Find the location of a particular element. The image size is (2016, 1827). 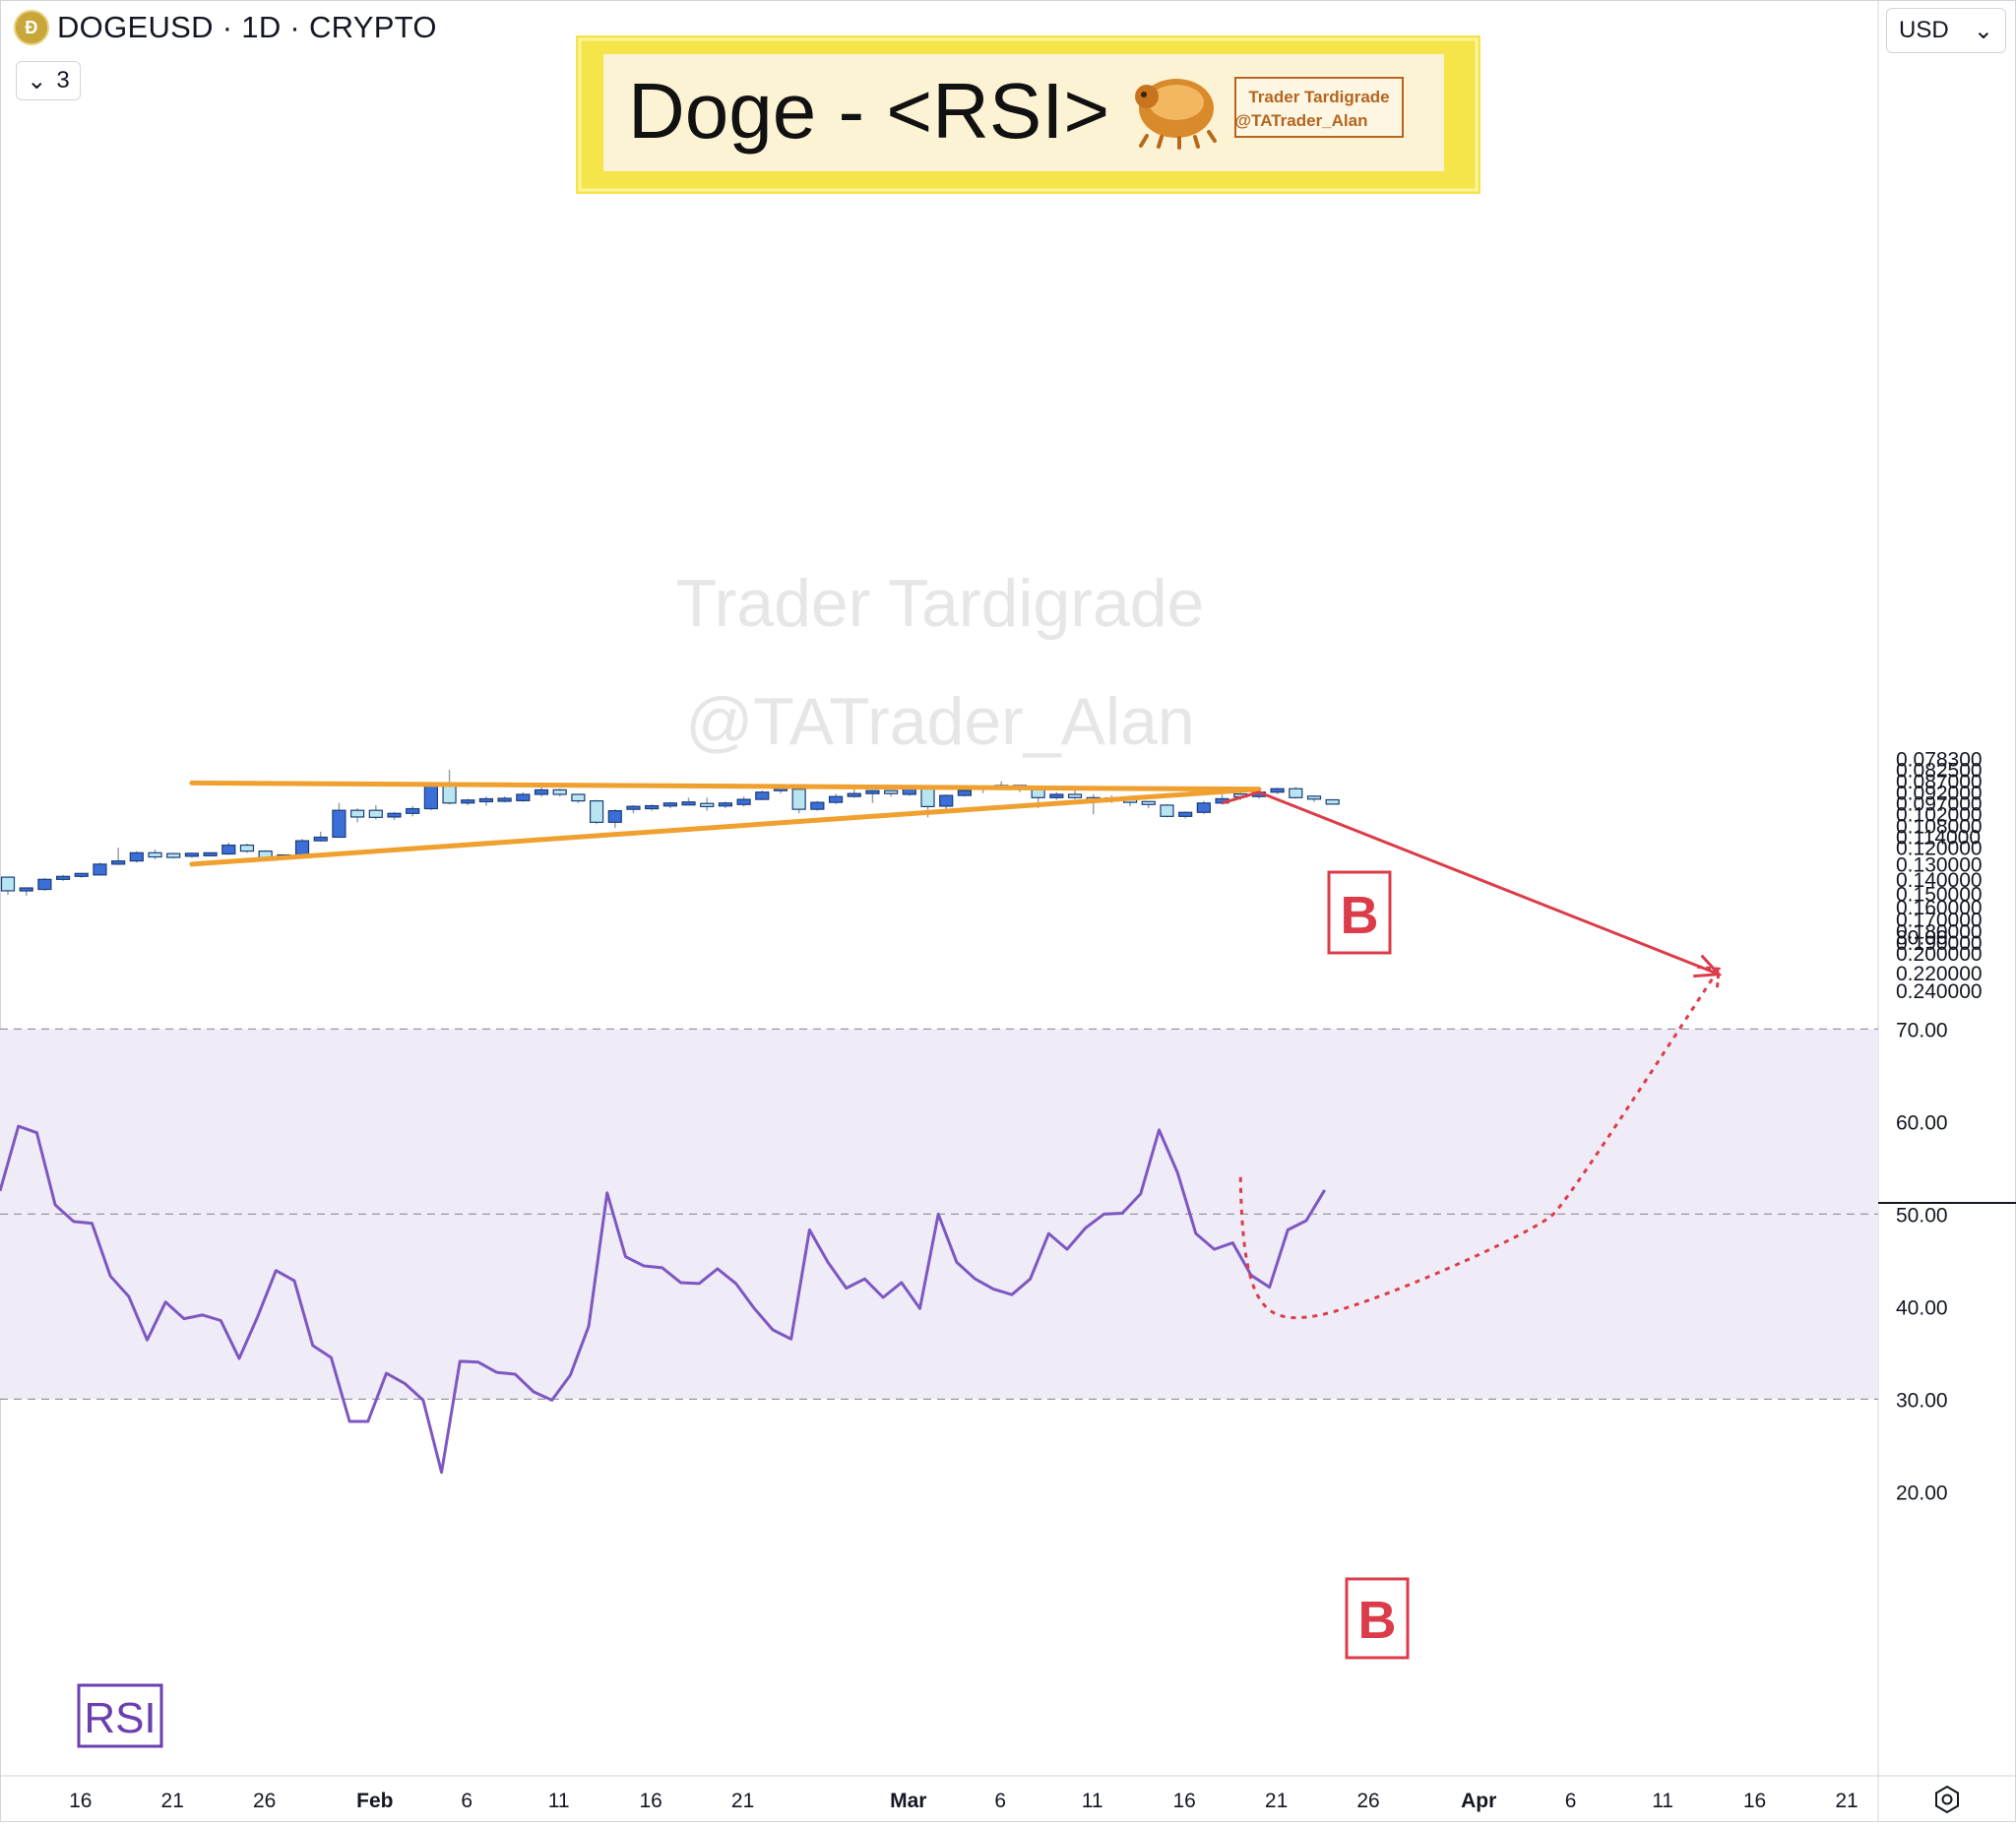

triangle-pattern is located at coordinates (725, 823).